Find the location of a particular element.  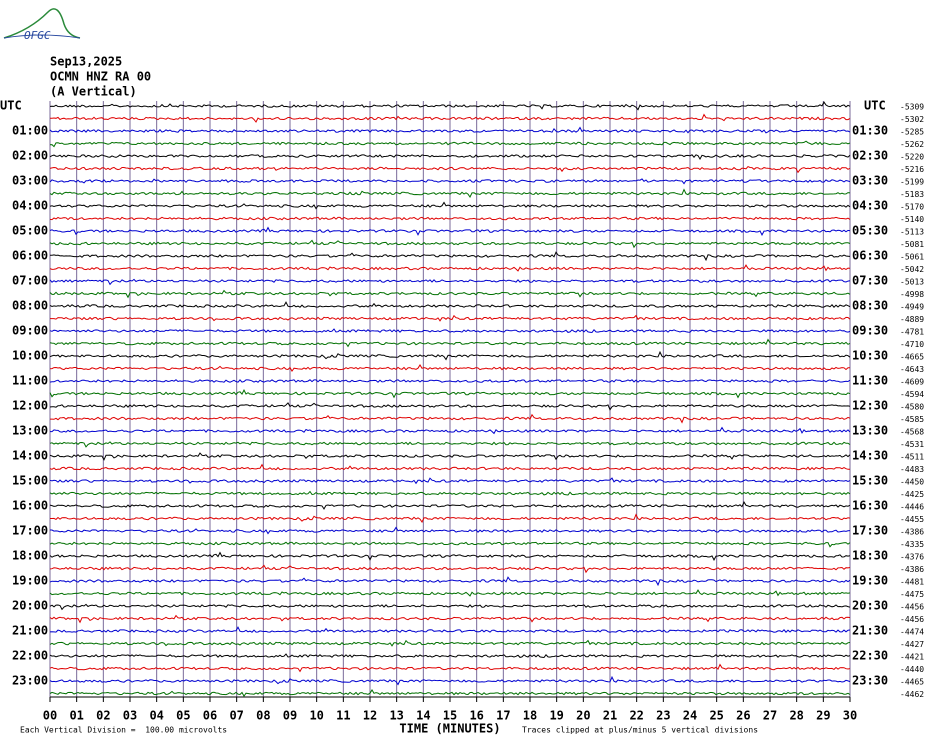

x-tick-label: 16 is located at coordinates (476, 716).